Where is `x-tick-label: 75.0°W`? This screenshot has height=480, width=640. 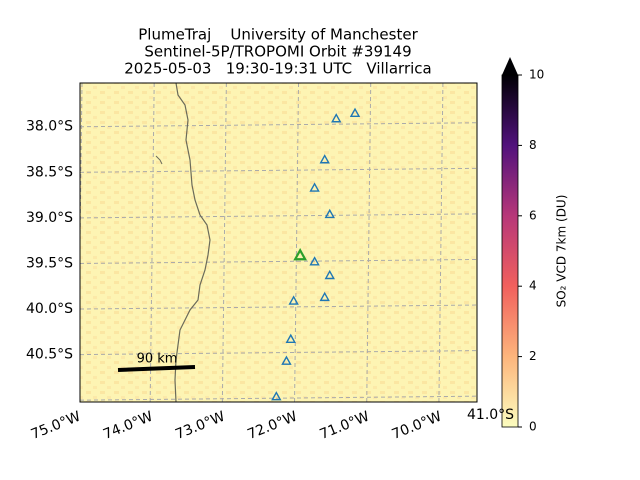
x-tick-label: 75.0°W is located at coordinates (56, 426).